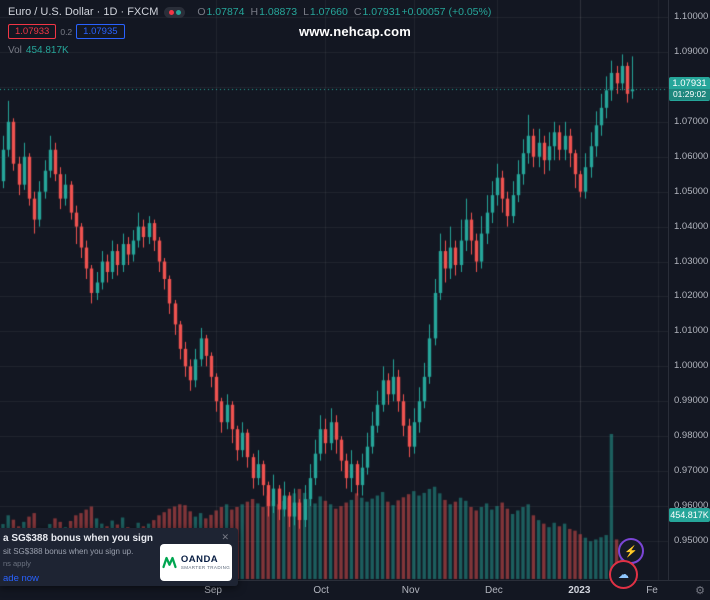 The width and height of the screenshot is (710, 600). Describe the element at coordinates (32, 31) in the screenshot. I see `sell-button: 1.07933` at that location.